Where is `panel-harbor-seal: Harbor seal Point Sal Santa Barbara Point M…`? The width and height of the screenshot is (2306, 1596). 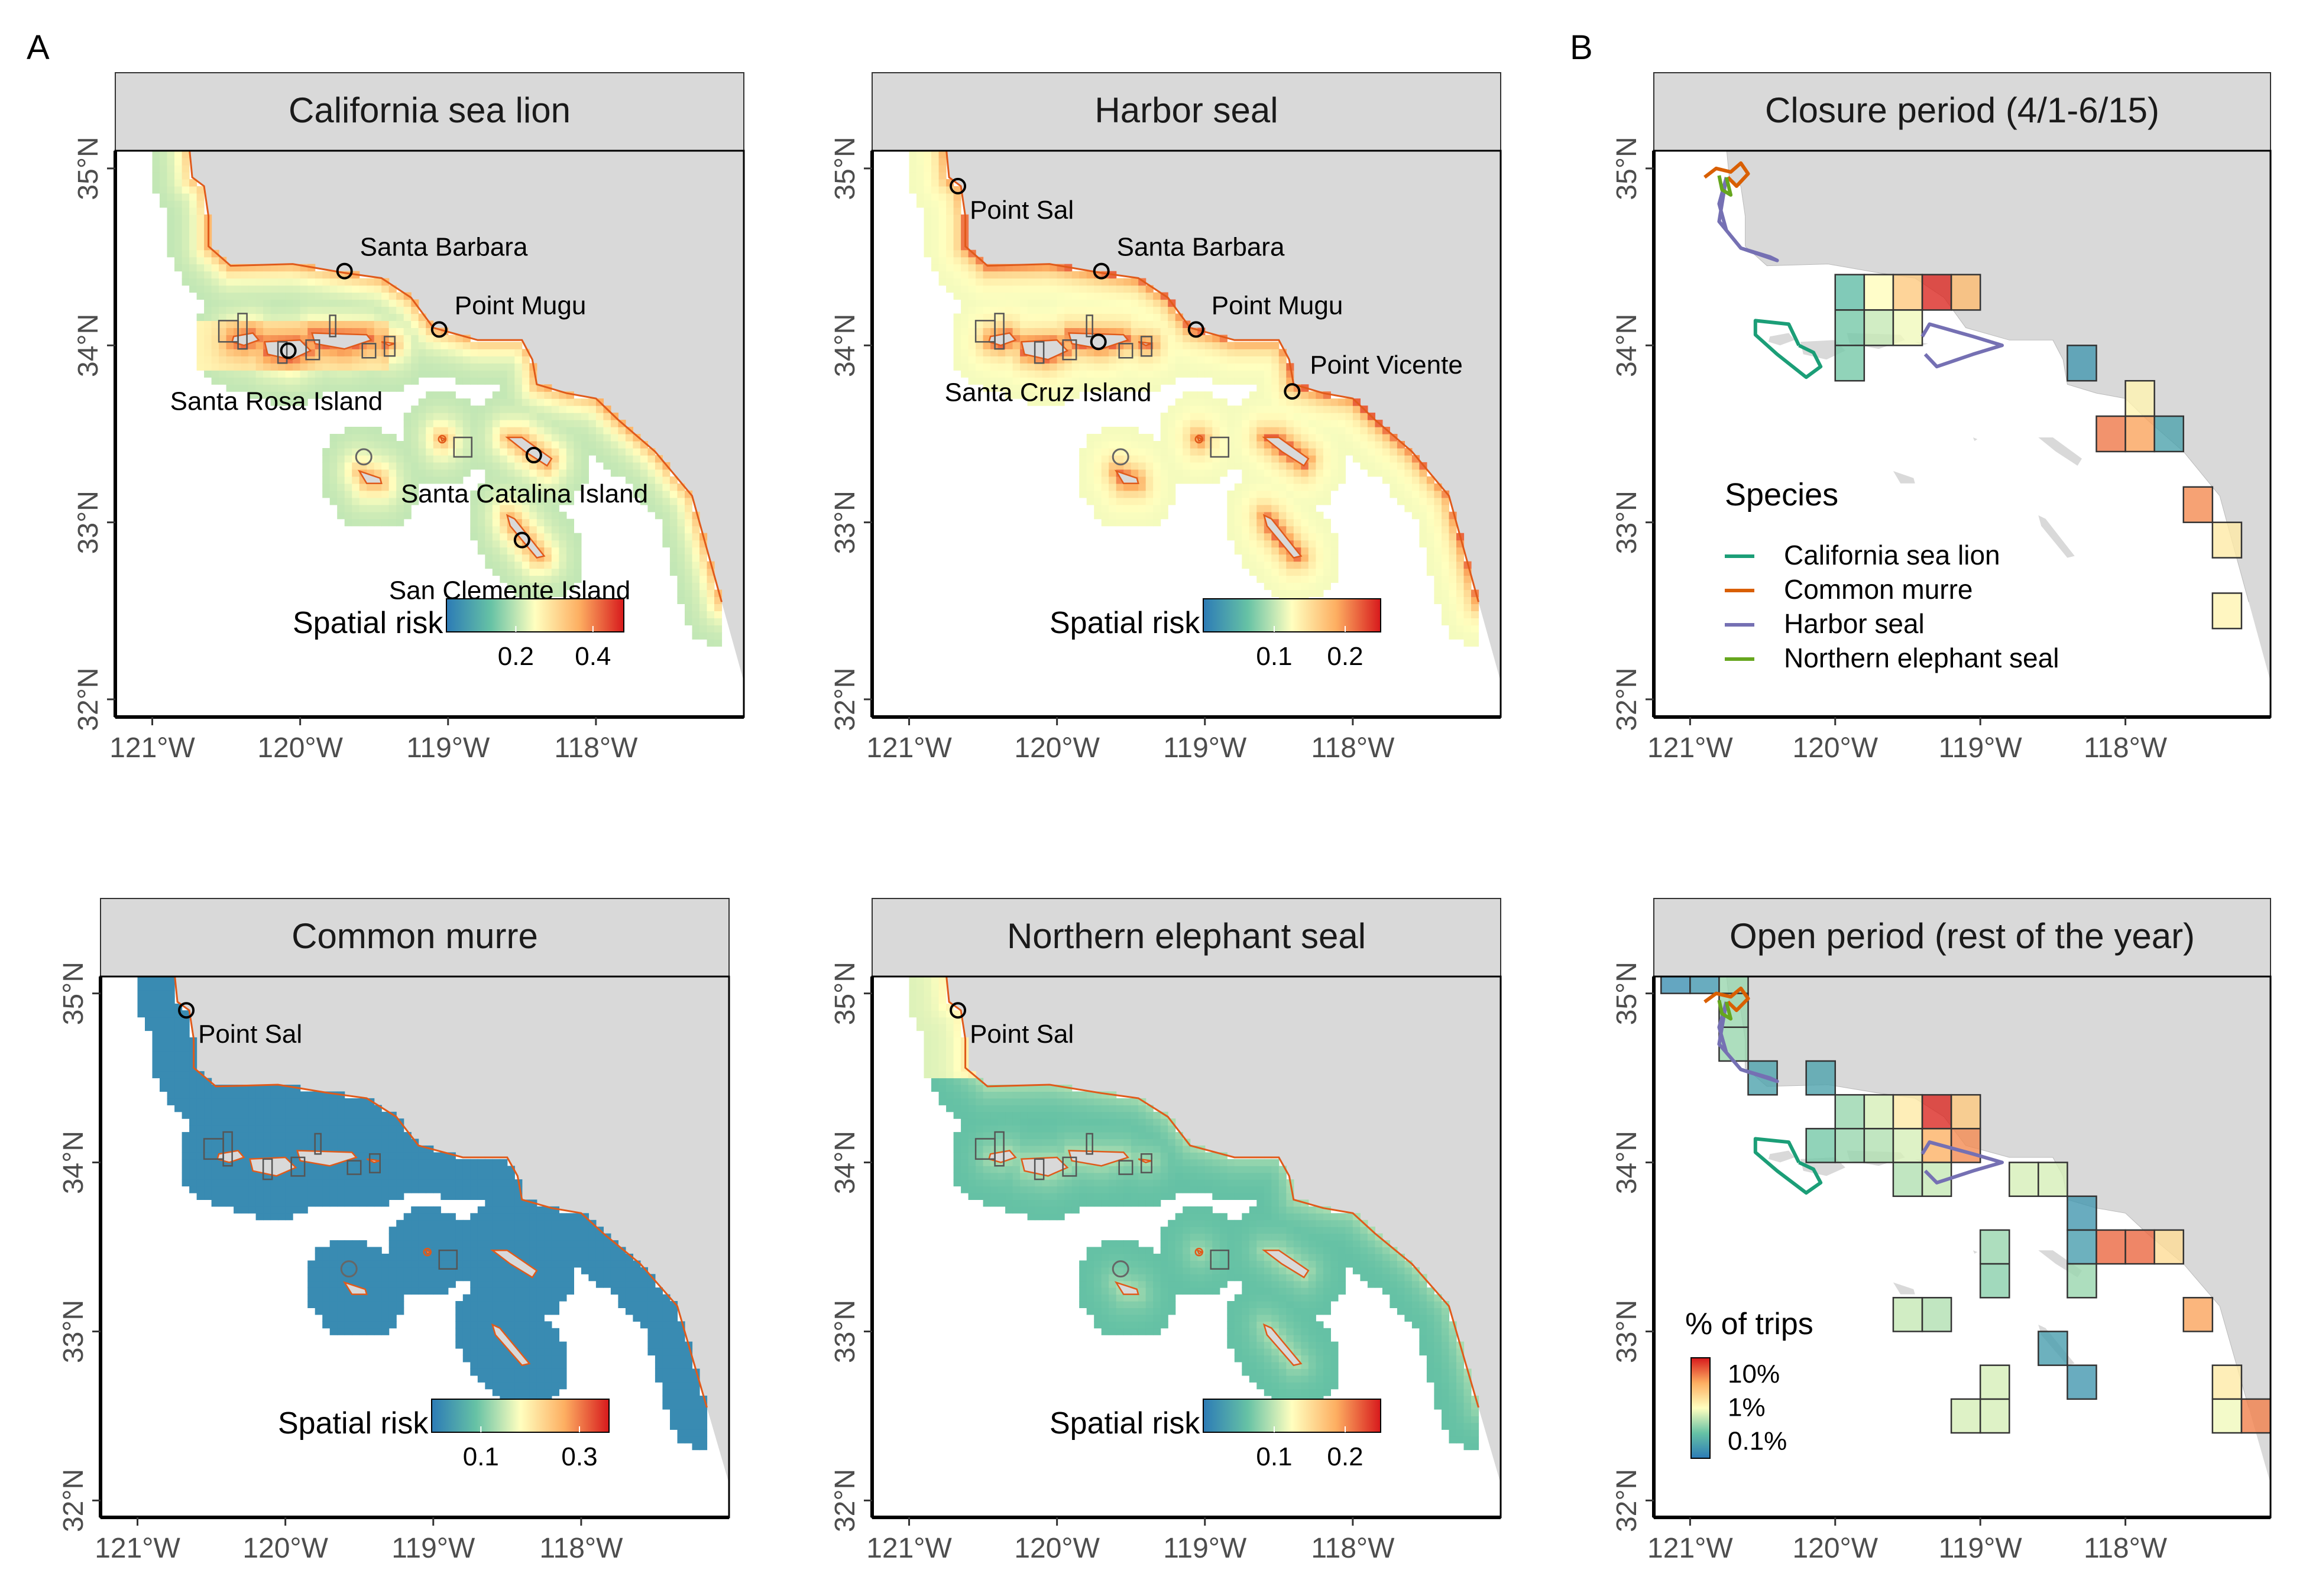 panel-harbor-seal: Harbor seal Point Sal Santa Barbara Point M… is located at coordinates (1166, 418).